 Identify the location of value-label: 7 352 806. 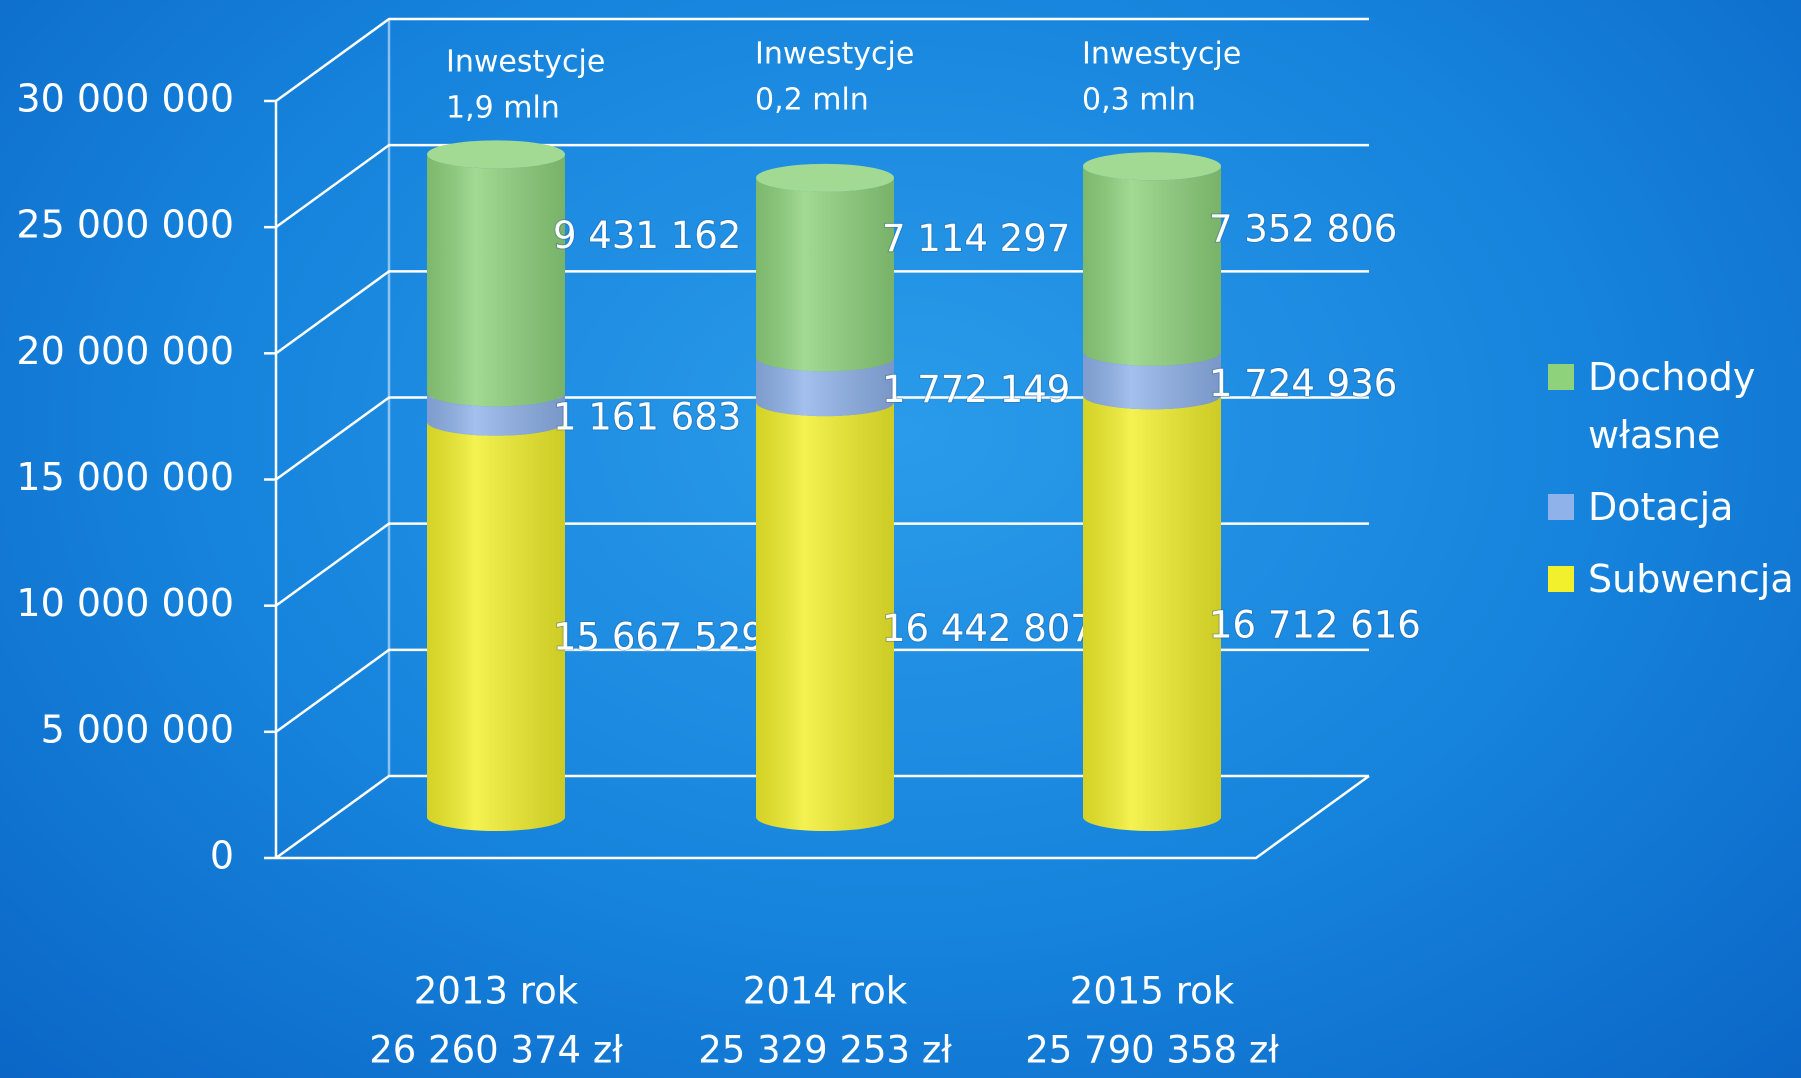
(1303, 229).